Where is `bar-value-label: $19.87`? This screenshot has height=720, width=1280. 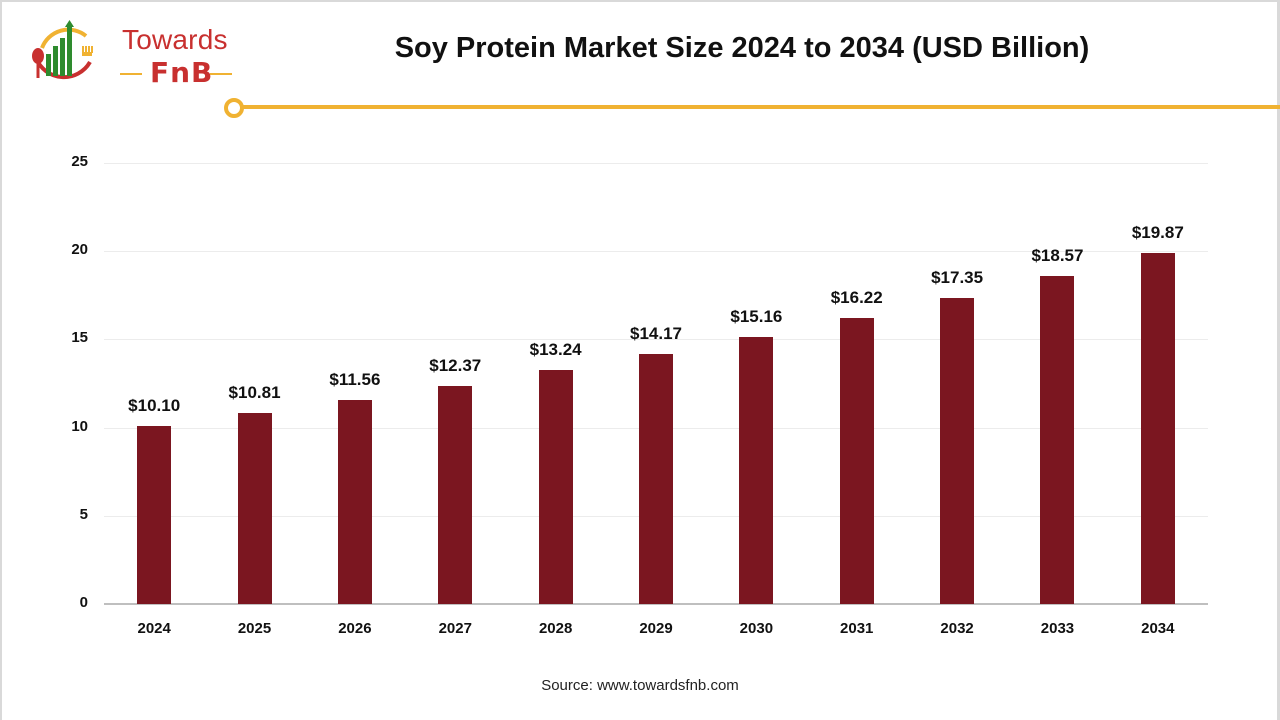
bar-value-label: $19.87 is located at coordinates (1157, 233).